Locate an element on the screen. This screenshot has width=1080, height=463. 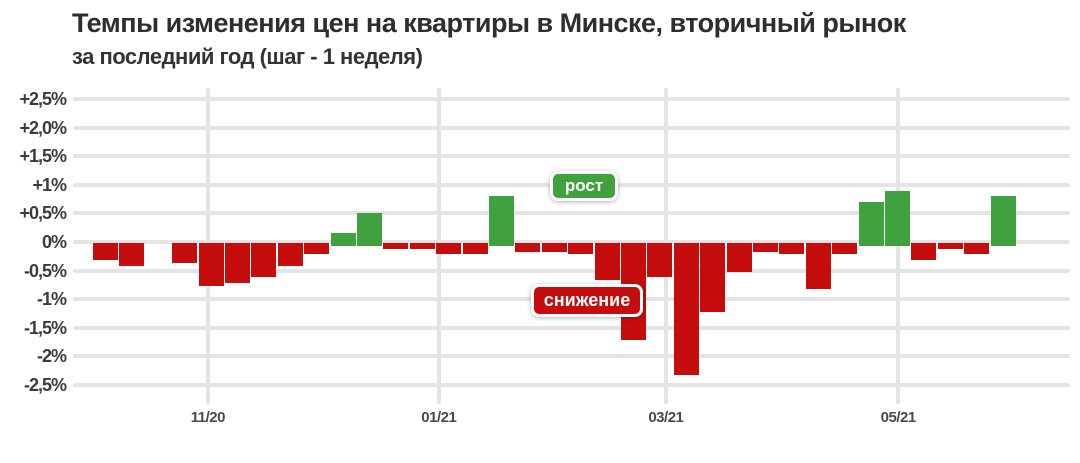
y-axis-label: +1,5% is located at coordinates (43, 156).